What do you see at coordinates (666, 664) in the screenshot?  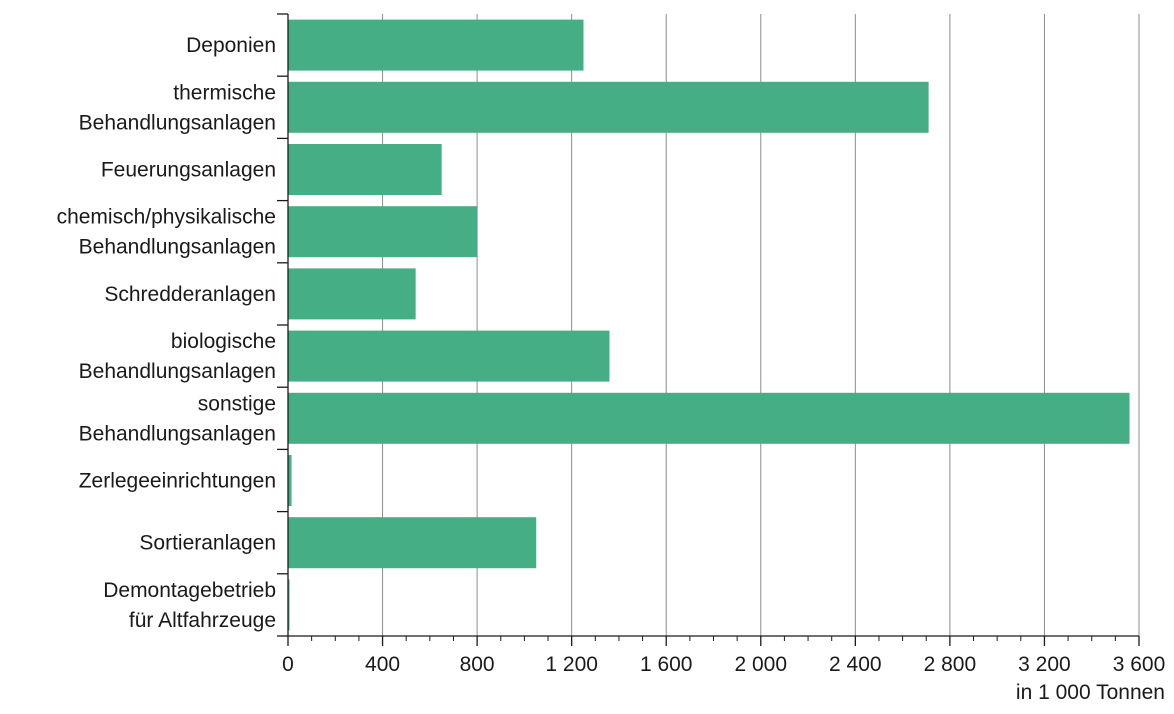 I see `x-tick-label: 1 600` at bounding box center [666, 664].